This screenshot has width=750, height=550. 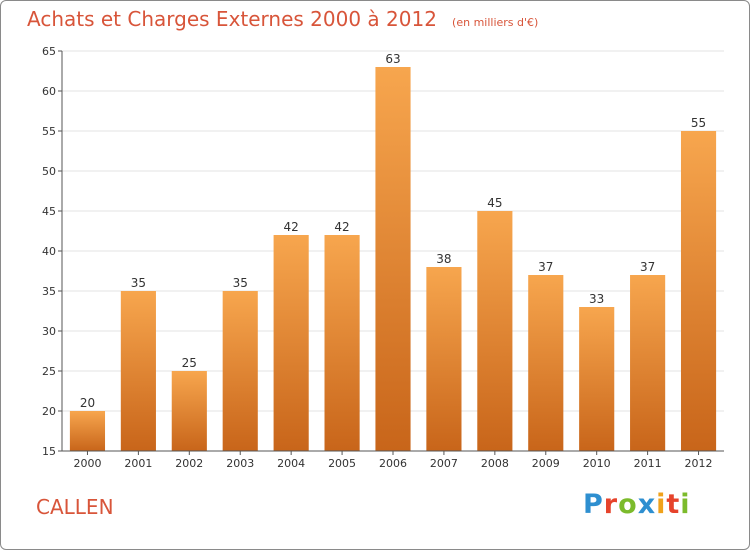 What do you see at coordinates (138, 463) in the screenshot?
I see `x-tick-label-2001: 2001` at bounding box center [138, 463].